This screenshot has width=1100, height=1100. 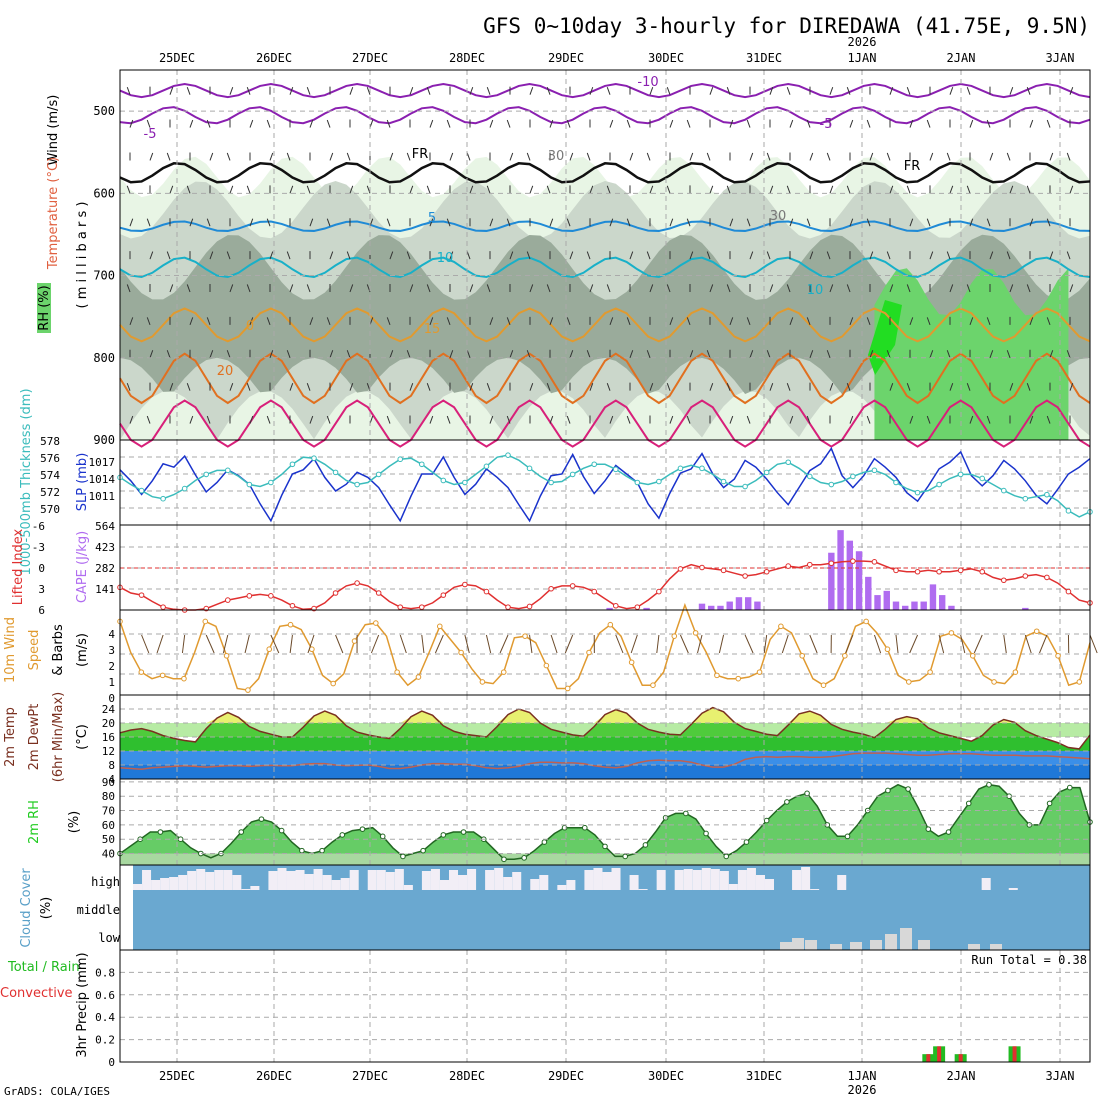 What do you see at coordinates (961, 58) in the screenshot?
I see `day-label-top: 2JAN` at bounding box center [961, 58].